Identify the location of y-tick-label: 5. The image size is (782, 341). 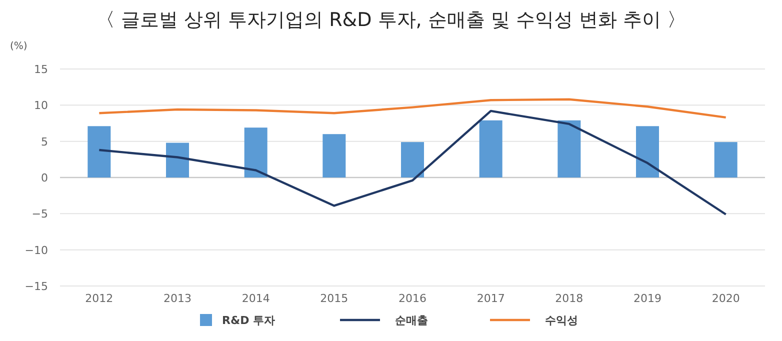
(44, 141).